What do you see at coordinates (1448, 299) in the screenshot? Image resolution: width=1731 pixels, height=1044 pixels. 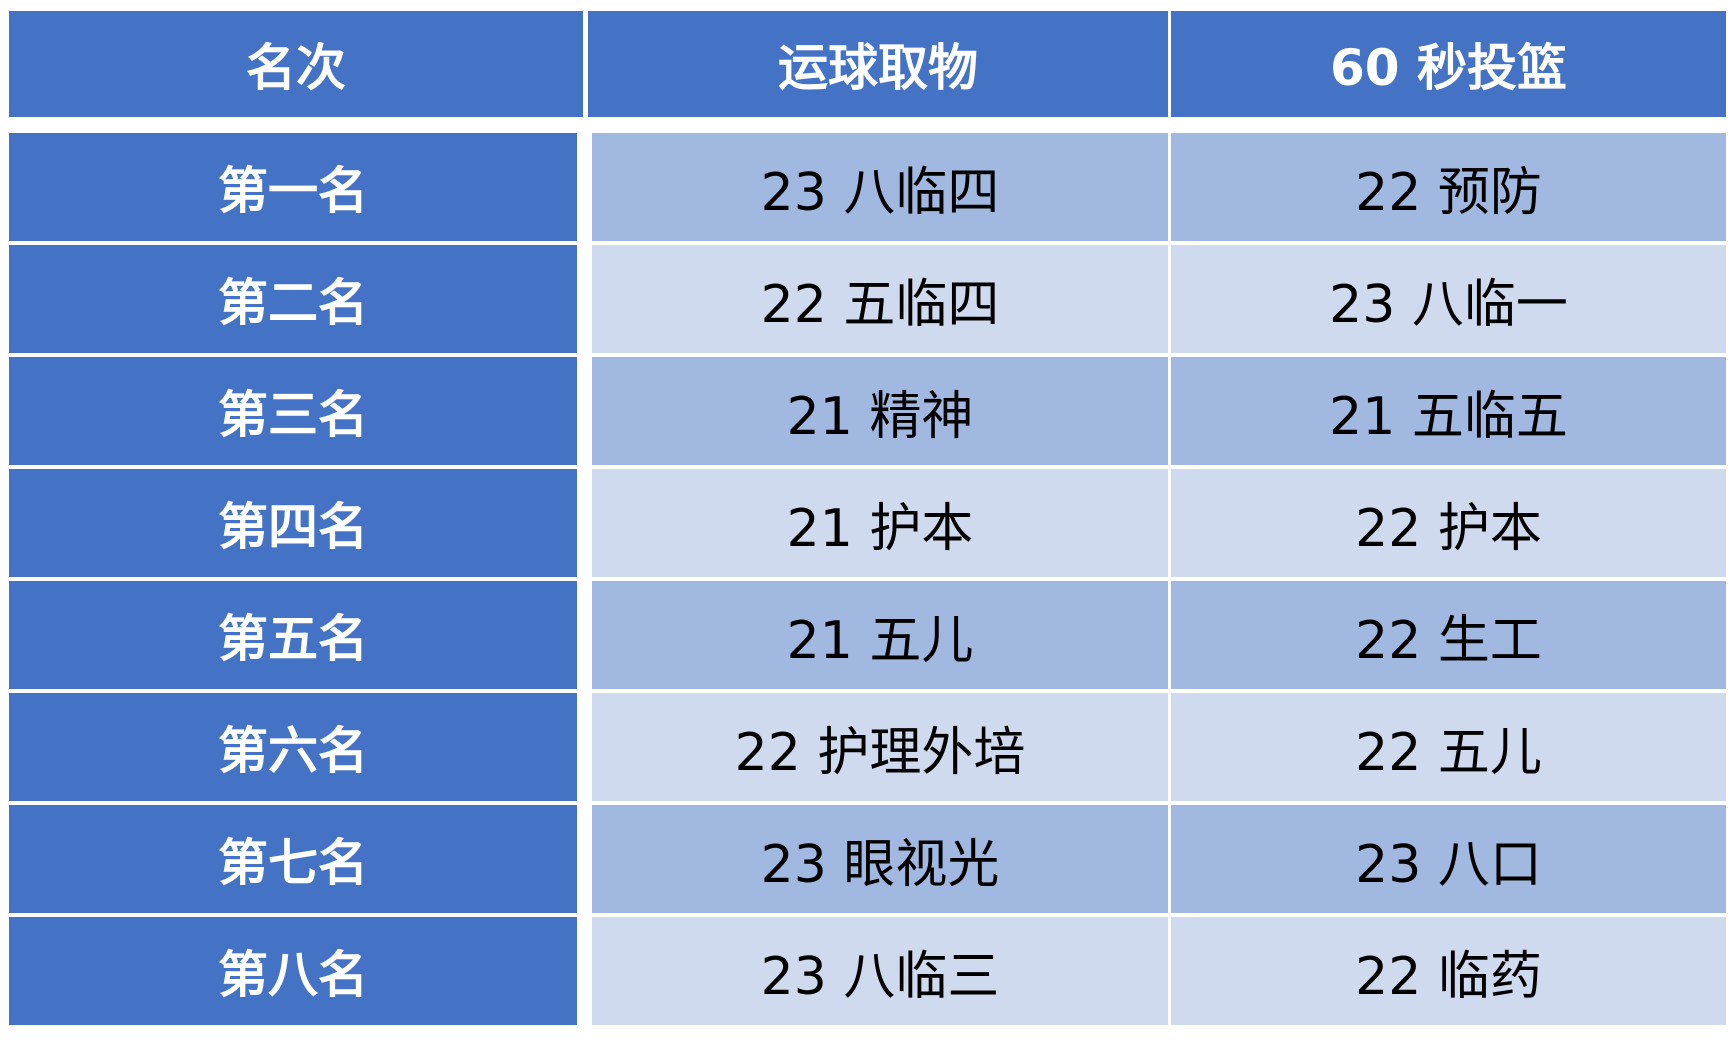 I see `shooting-cell: 23 八临一` at bounding box center [1448, 299].